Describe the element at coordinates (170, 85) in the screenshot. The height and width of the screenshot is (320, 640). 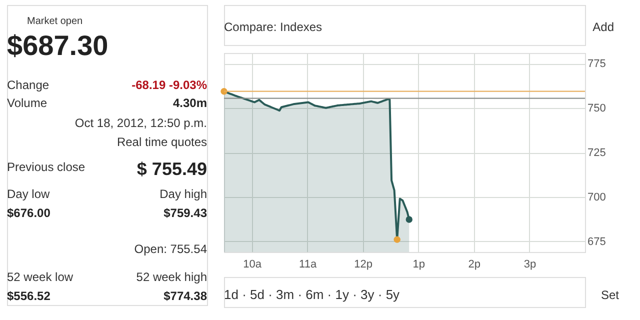
I see `text: -68.19 -9.03%` at that location.